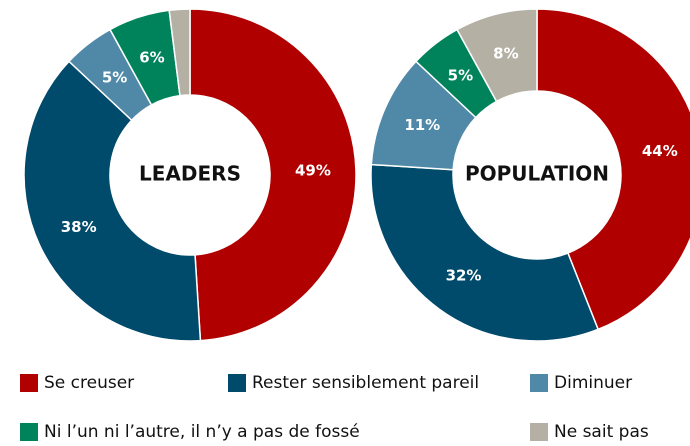 This screenshot has height=446, width=690. Describe the element at coordinates (601, 432) in the screenshot. I see `legend-label: Ne sait pas` at that location.